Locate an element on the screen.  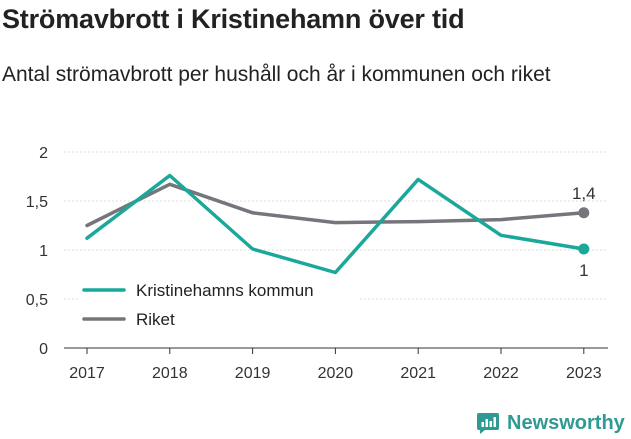
x-tick-label: 2023 is located at coordinates (584, 373).